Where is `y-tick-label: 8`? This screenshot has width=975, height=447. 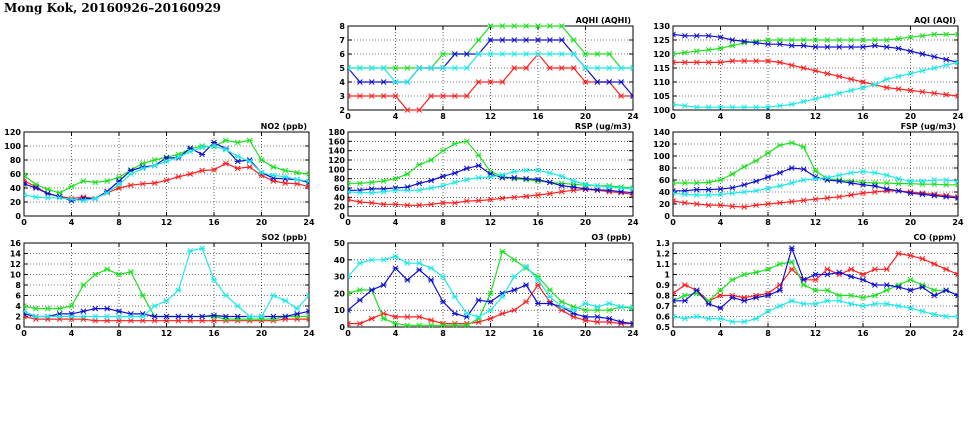 y-tick-label: 8 is located at coordinates (342, 26).